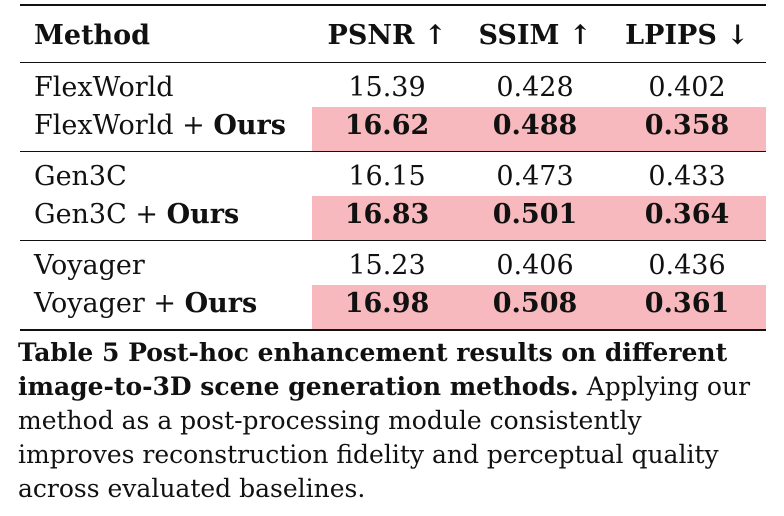 This screenshot has height=516, width=784. I want to click on method-cell: FlexWorld, so click(104, 87).